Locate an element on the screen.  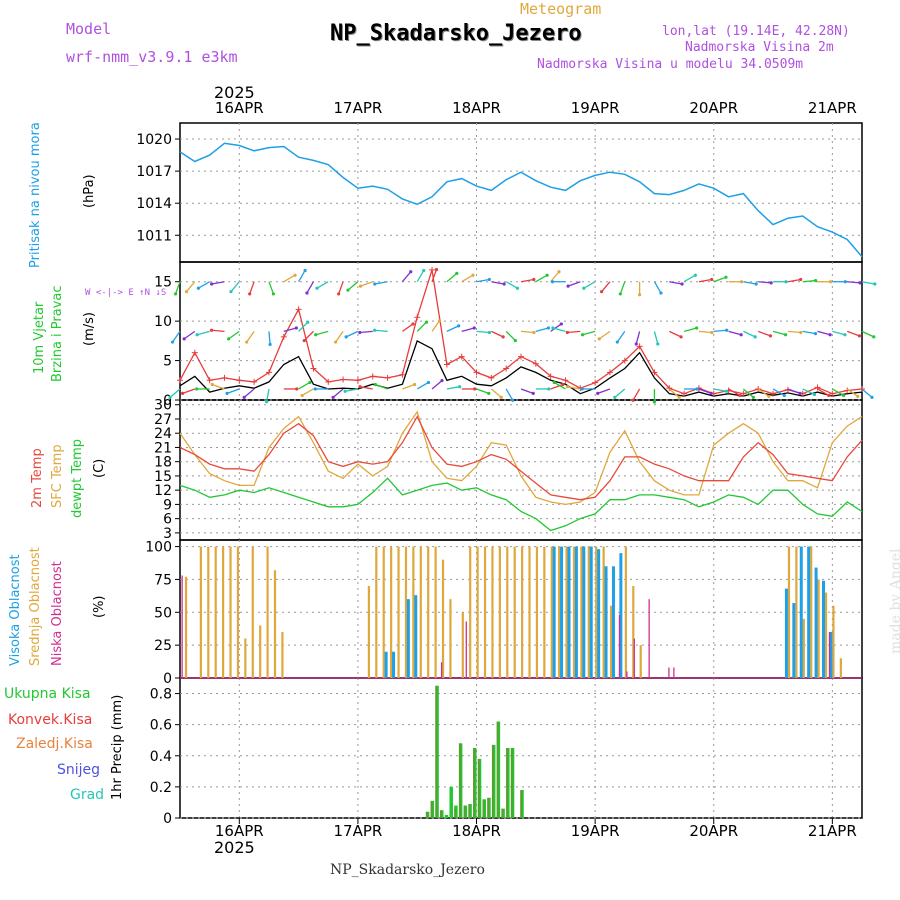
day-label-top: 21APR is located at coordinates (832, 108).